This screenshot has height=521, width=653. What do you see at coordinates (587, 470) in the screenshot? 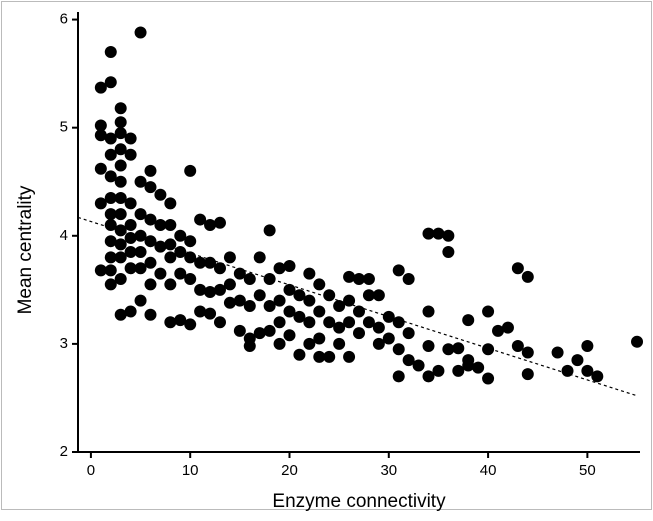
I see `x-tick-label: 50` at bounding box center [587, 470].